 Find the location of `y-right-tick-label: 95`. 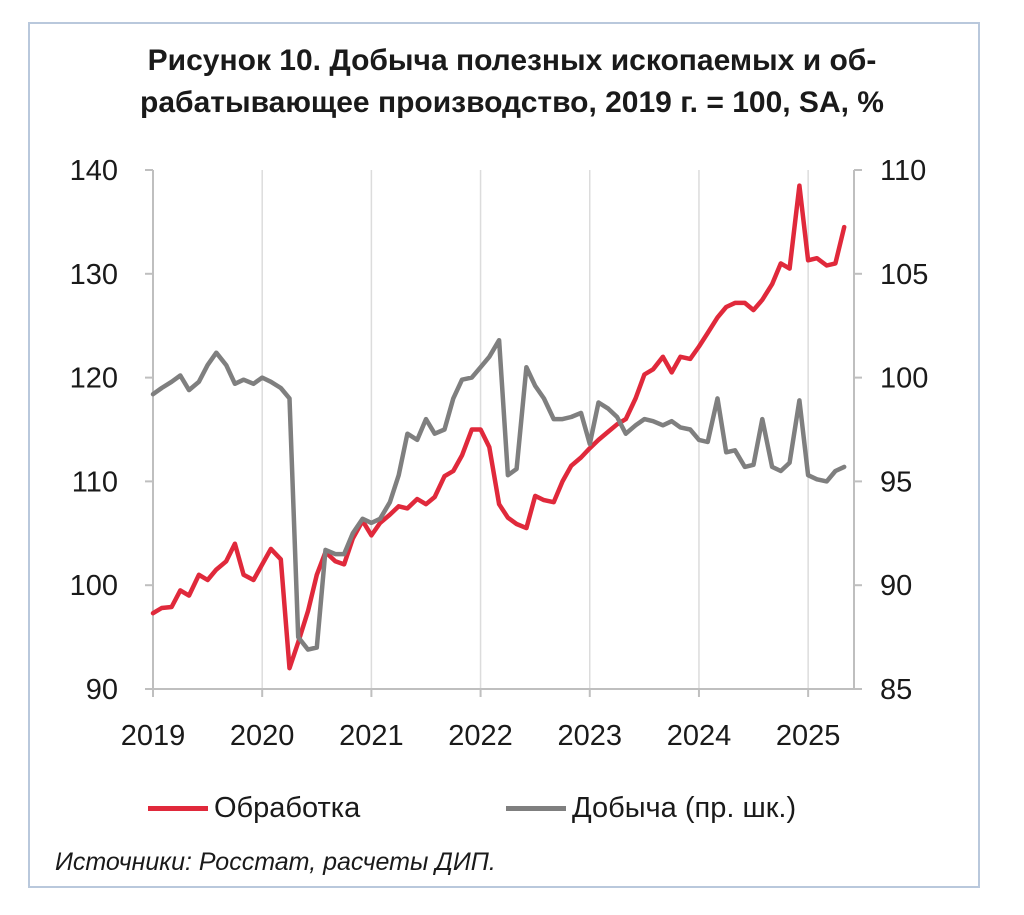

y-right-tick-label: 95 is located at coordinates (896, 482).